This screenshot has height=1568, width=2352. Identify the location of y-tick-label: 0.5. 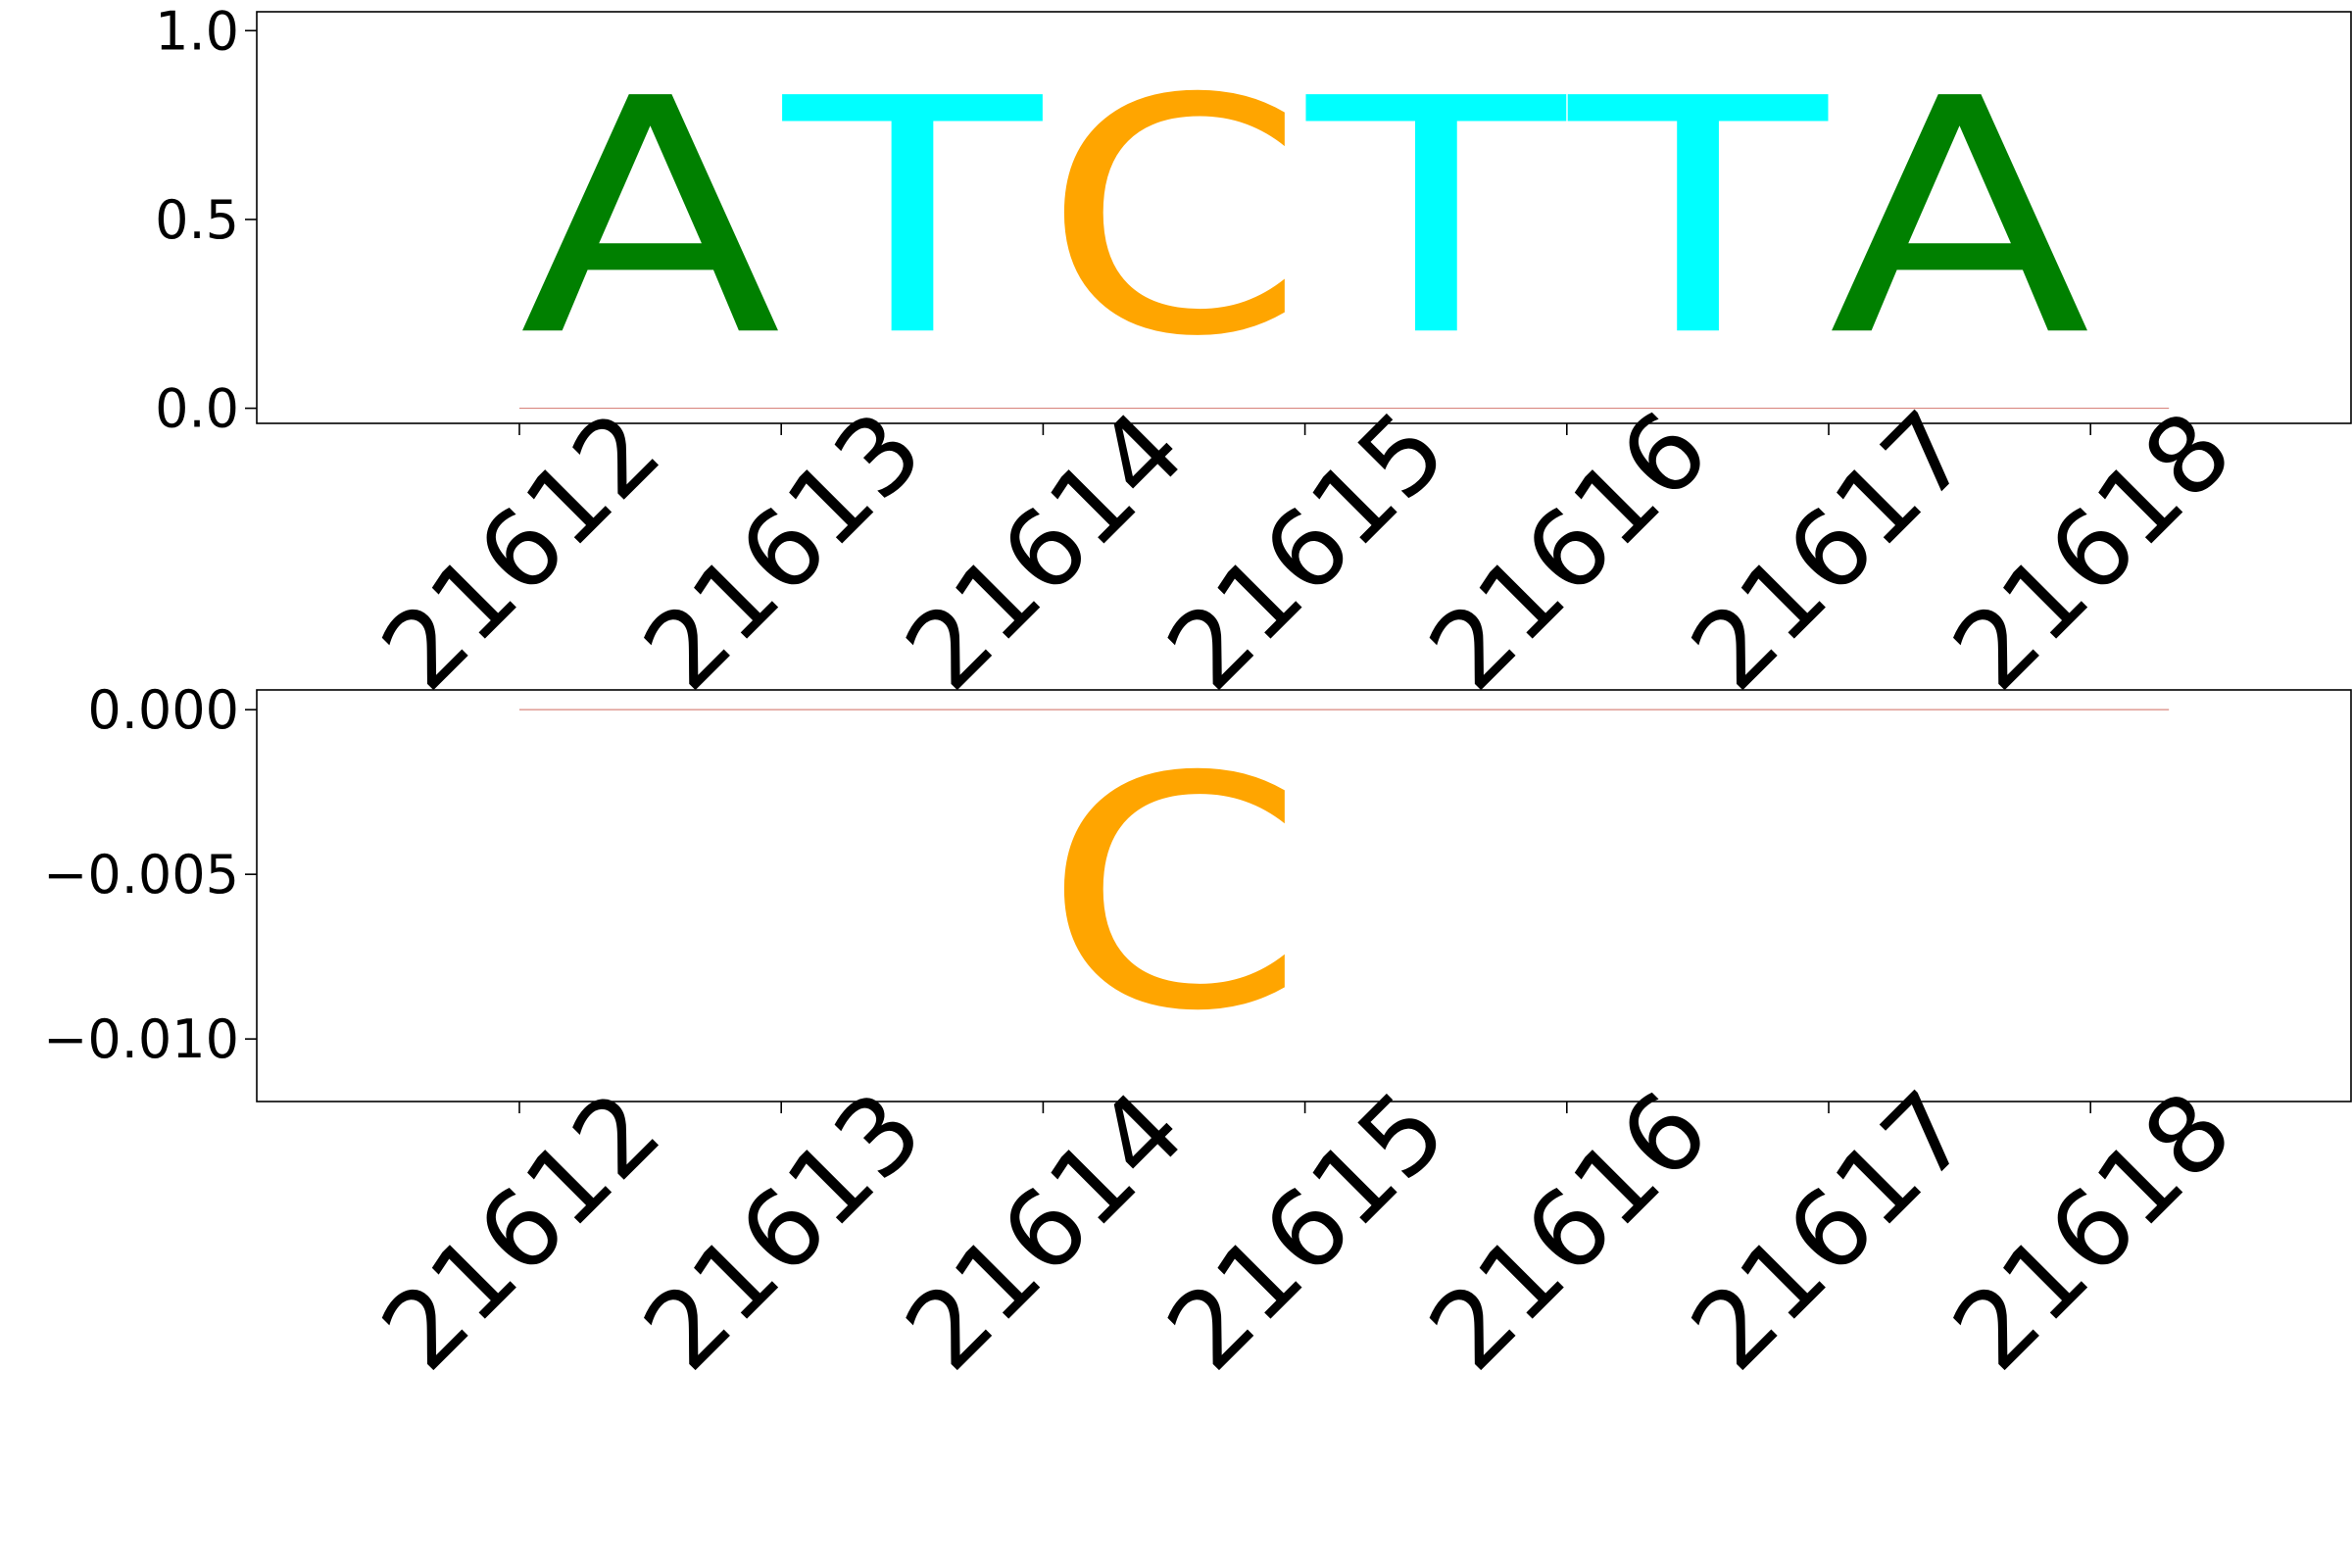
(197, 220).